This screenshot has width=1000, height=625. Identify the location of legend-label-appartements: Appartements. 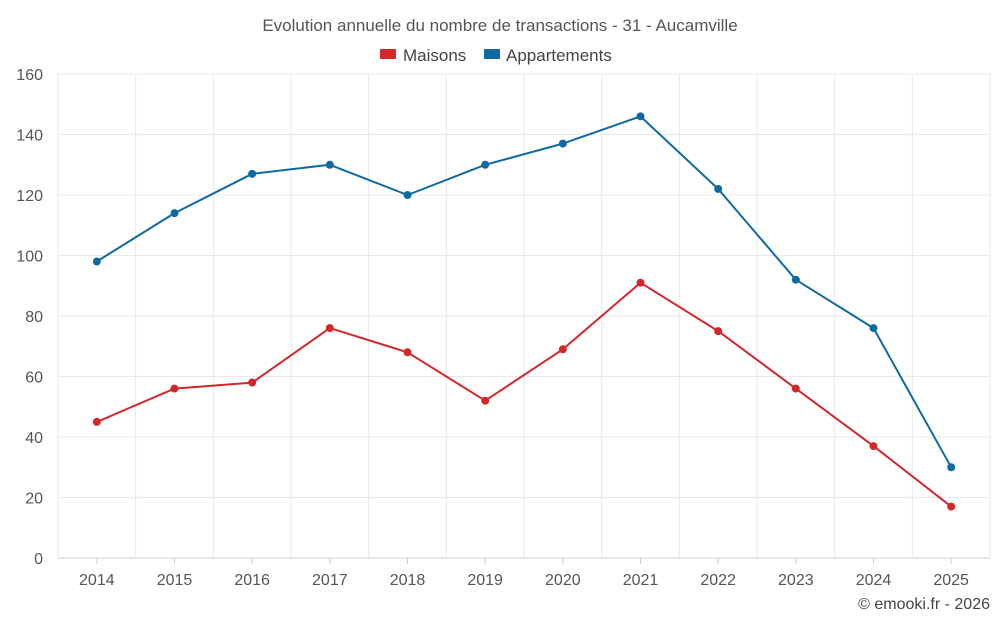
(559, 55).